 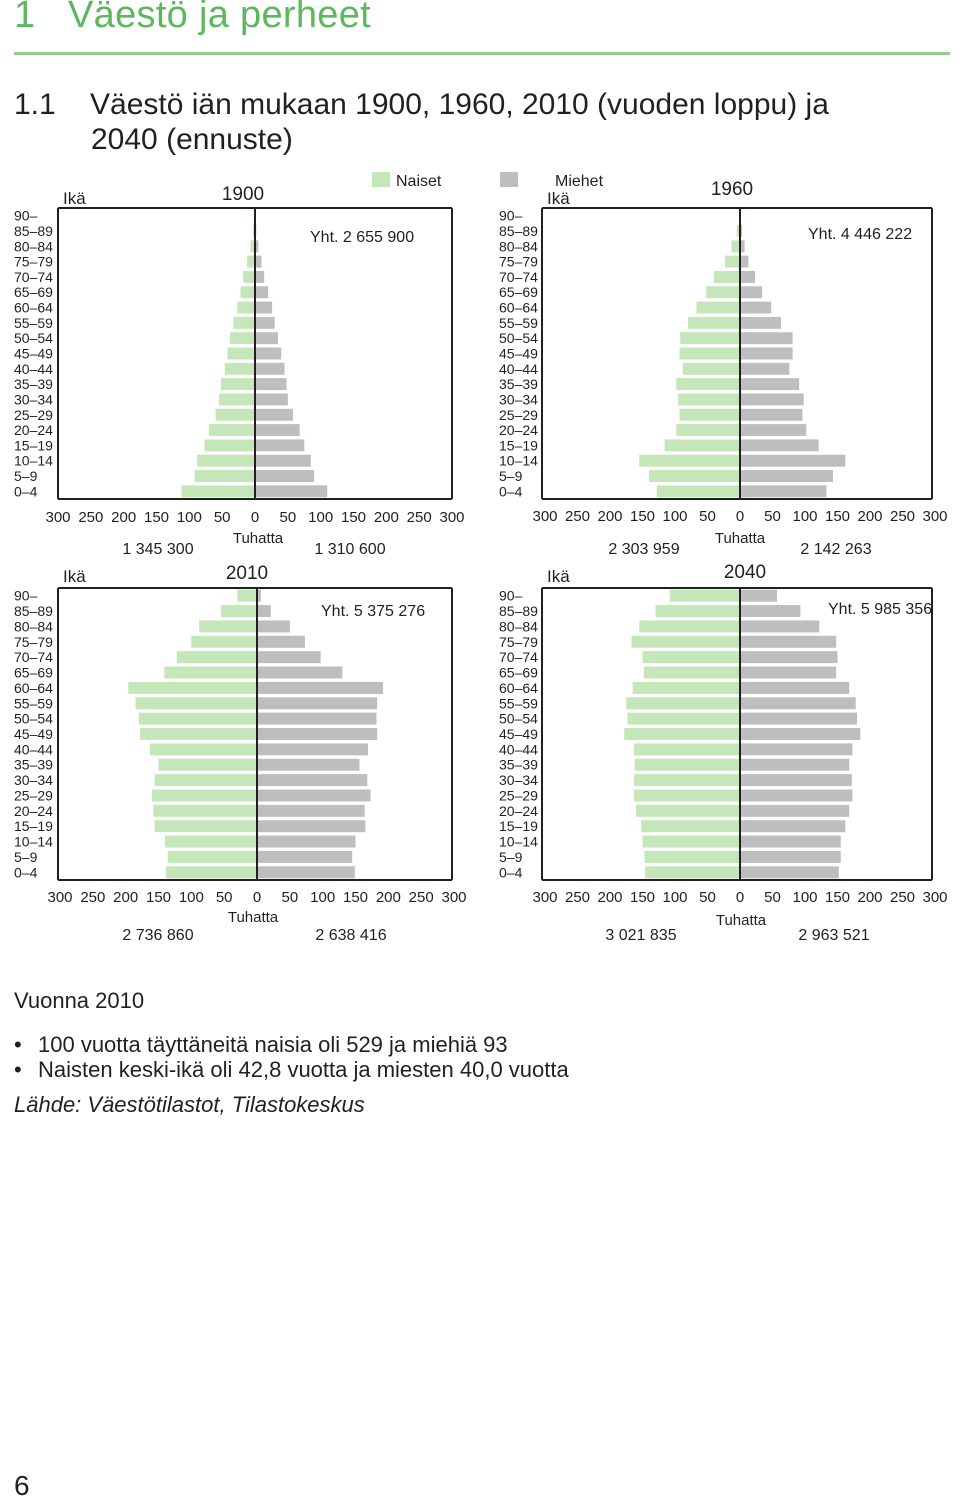 What do you see at coordinates (577, 516) in the screenshot?
I see `x-tick-label: 250` at bounding box center [577, 516].